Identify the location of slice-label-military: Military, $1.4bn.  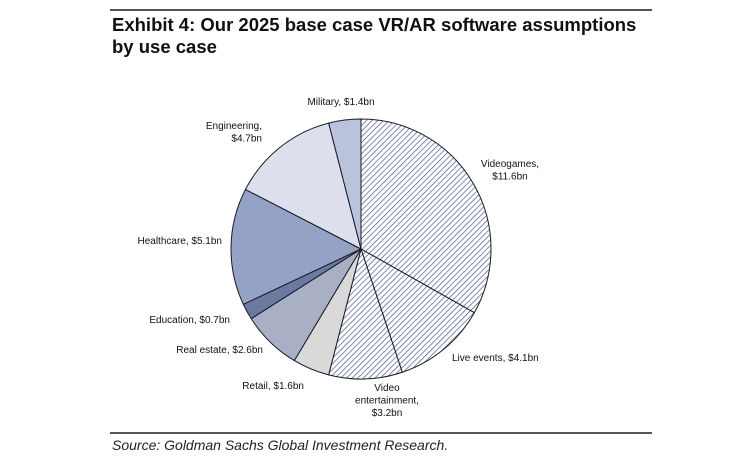
(340, 102).